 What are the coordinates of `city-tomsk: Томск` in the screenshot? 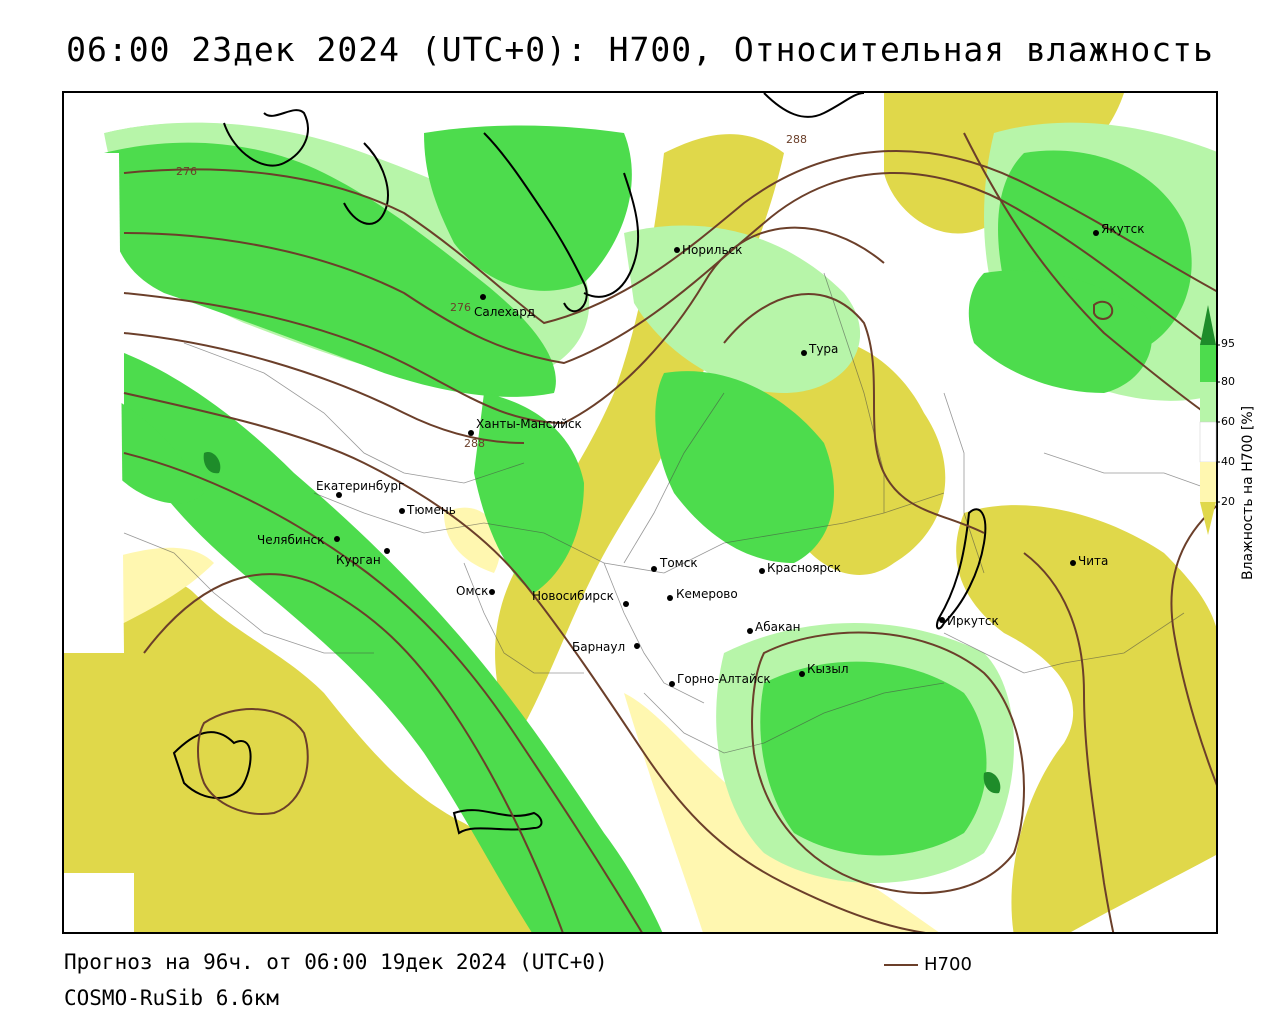 It's located at (674, 564).